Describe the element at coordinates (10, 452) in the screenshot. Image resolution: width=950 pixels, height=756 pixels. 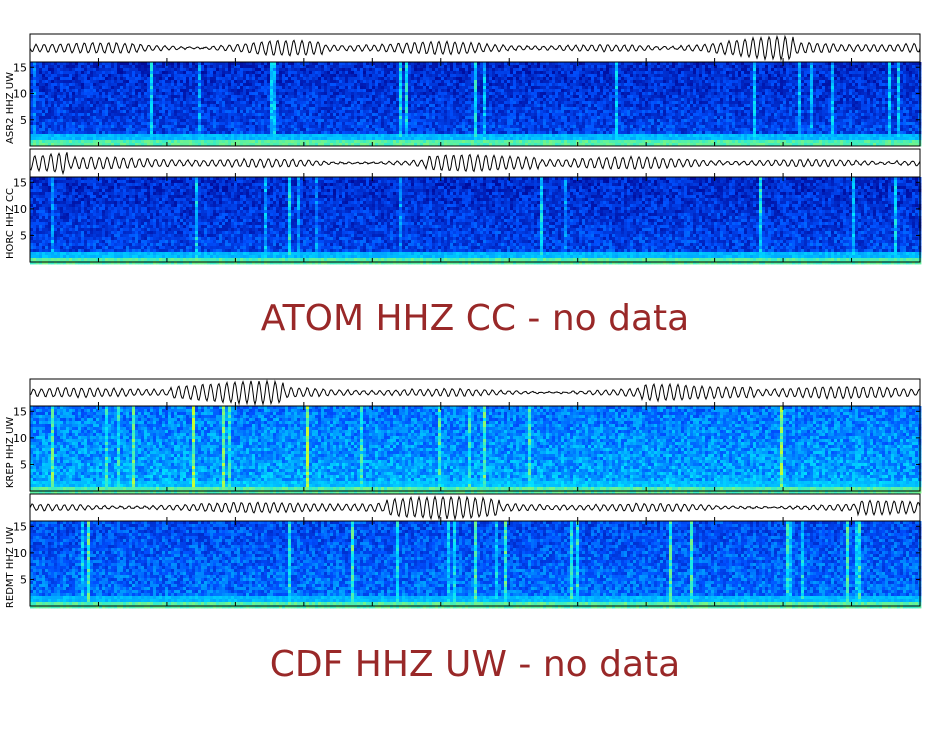
I see `y-axis-label: KREP HHZ UW` at that location.